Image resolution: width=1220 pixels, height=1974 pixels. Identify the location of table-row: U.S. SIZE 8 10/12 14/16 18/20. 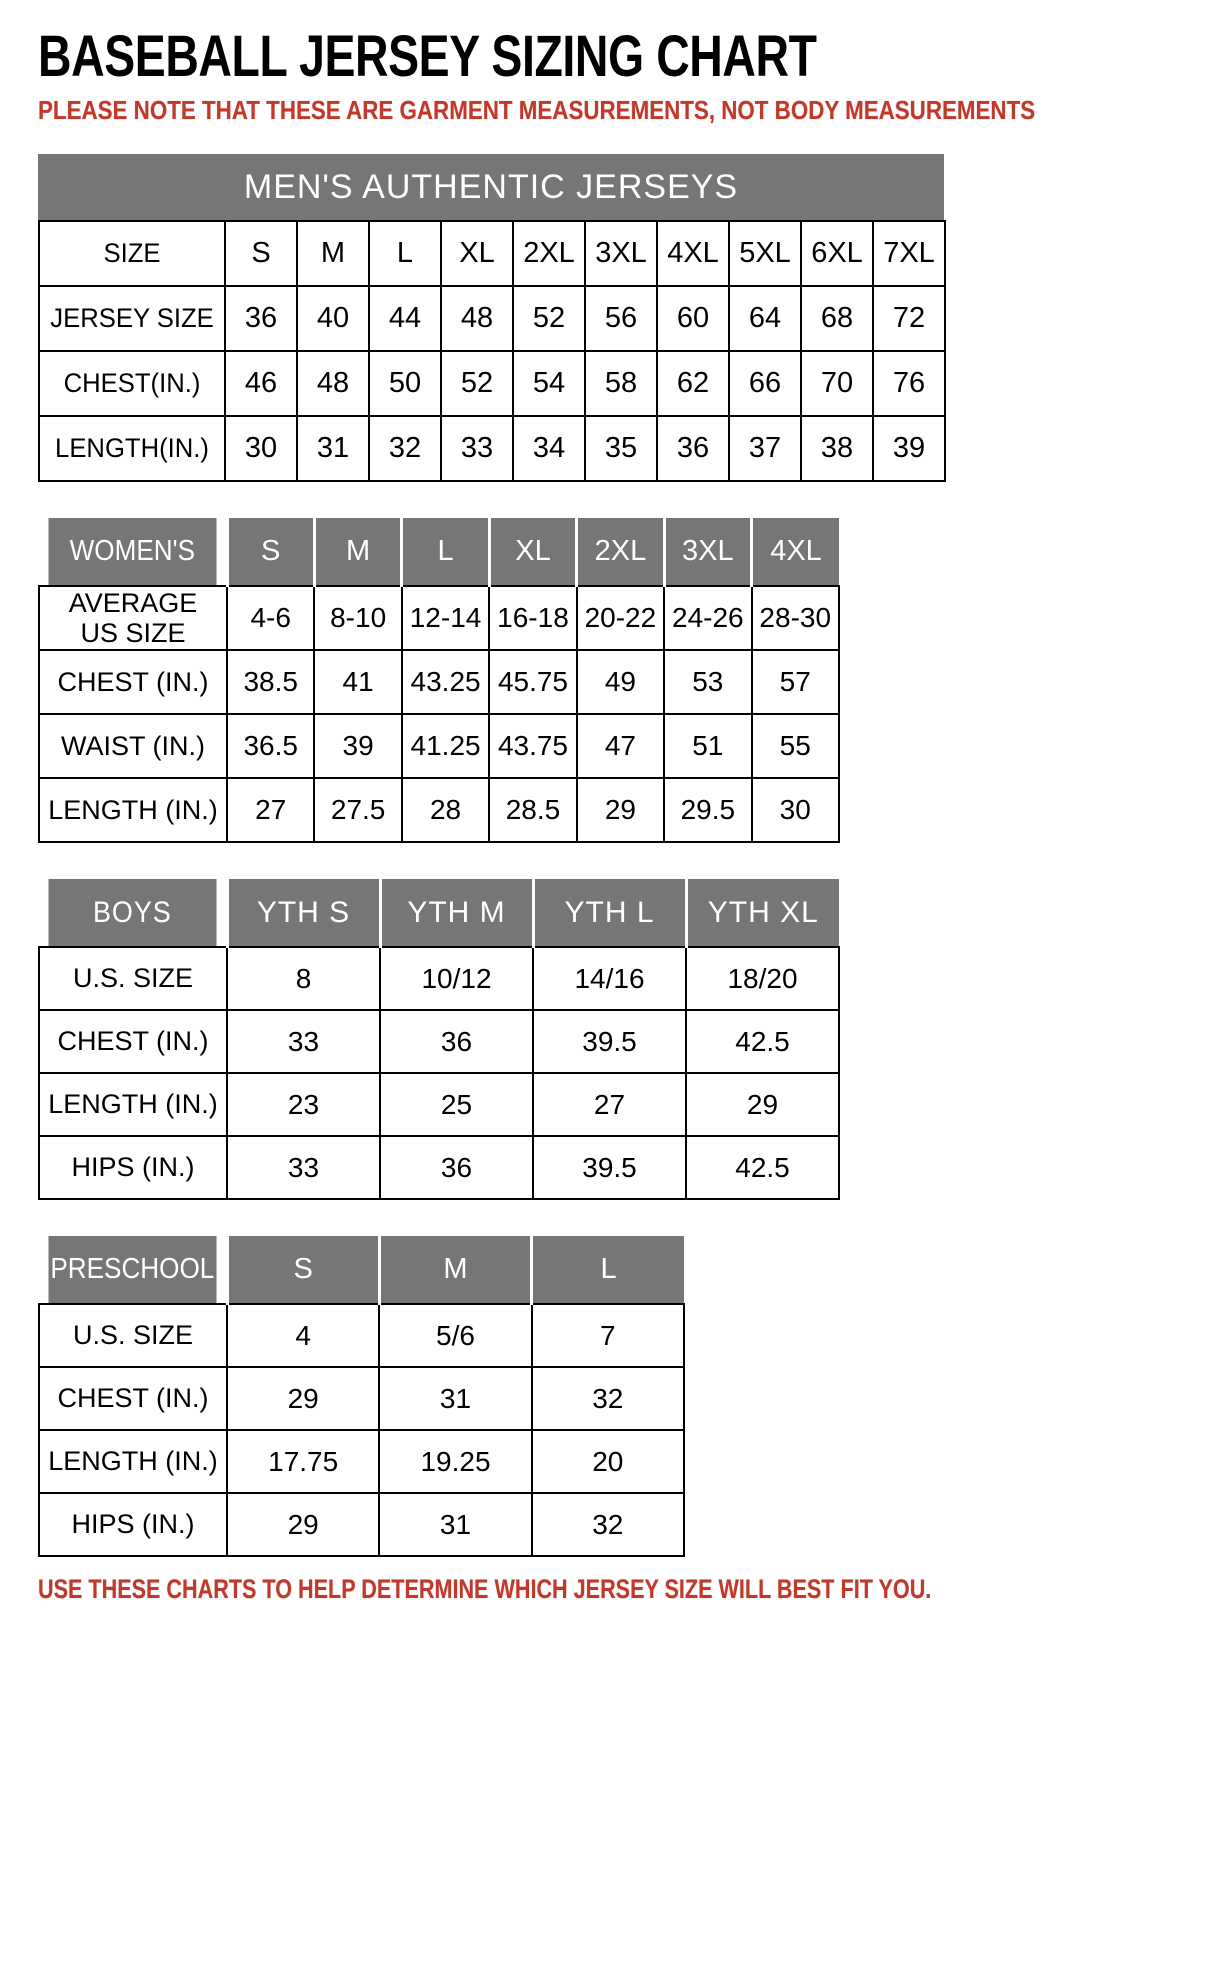
(439, 978).